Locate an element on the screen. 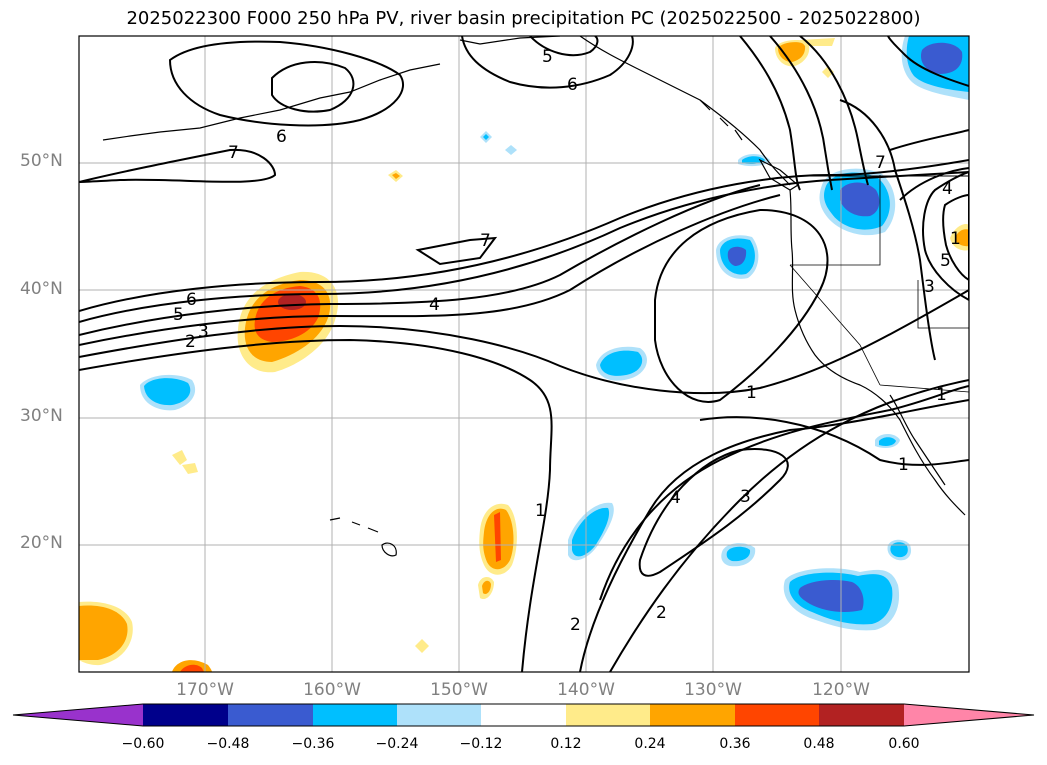 This screenshot has height=765, width=1047. colorbar-tick-label: −0.48 is located at coordinates (228, 744).